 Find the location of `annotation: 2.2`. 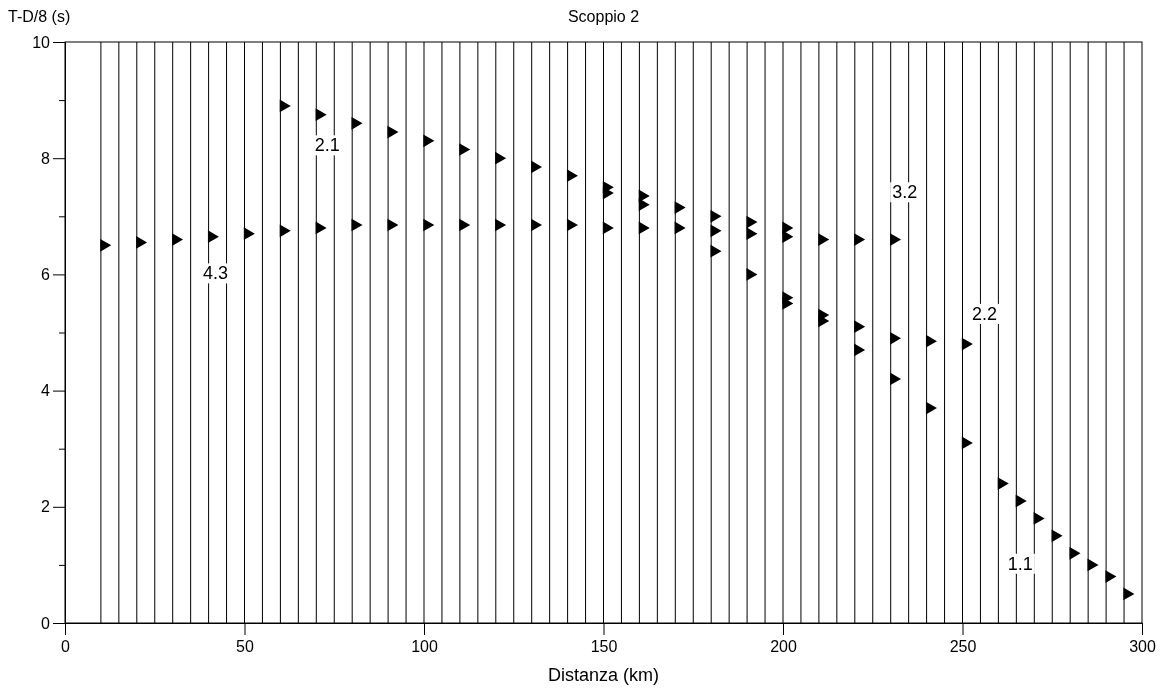

annotation: 2.2 is located at coordinates (984, 313).